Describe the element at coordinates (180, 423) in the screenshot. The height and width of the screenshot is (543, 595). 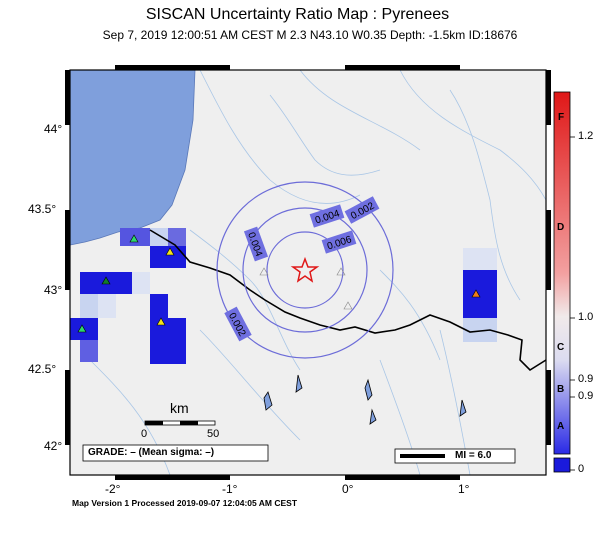
I see `scale-bar` at that location.